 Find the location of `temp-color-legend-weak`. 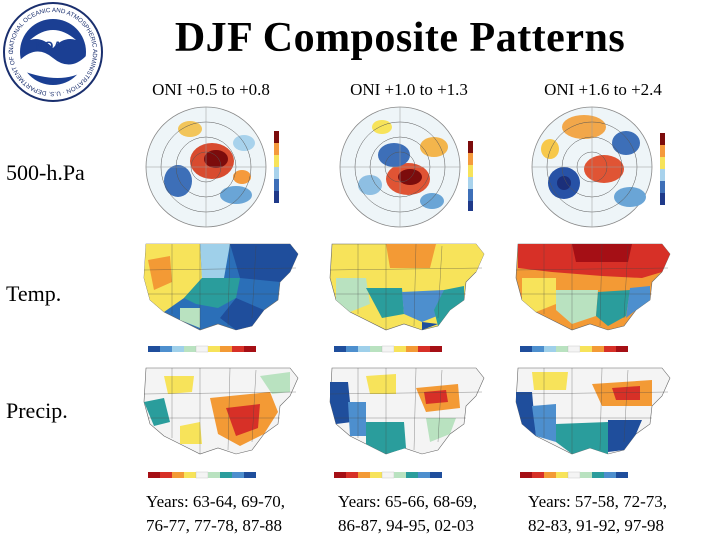

temp-color-legend-weak is located at coordinates (202, 349).